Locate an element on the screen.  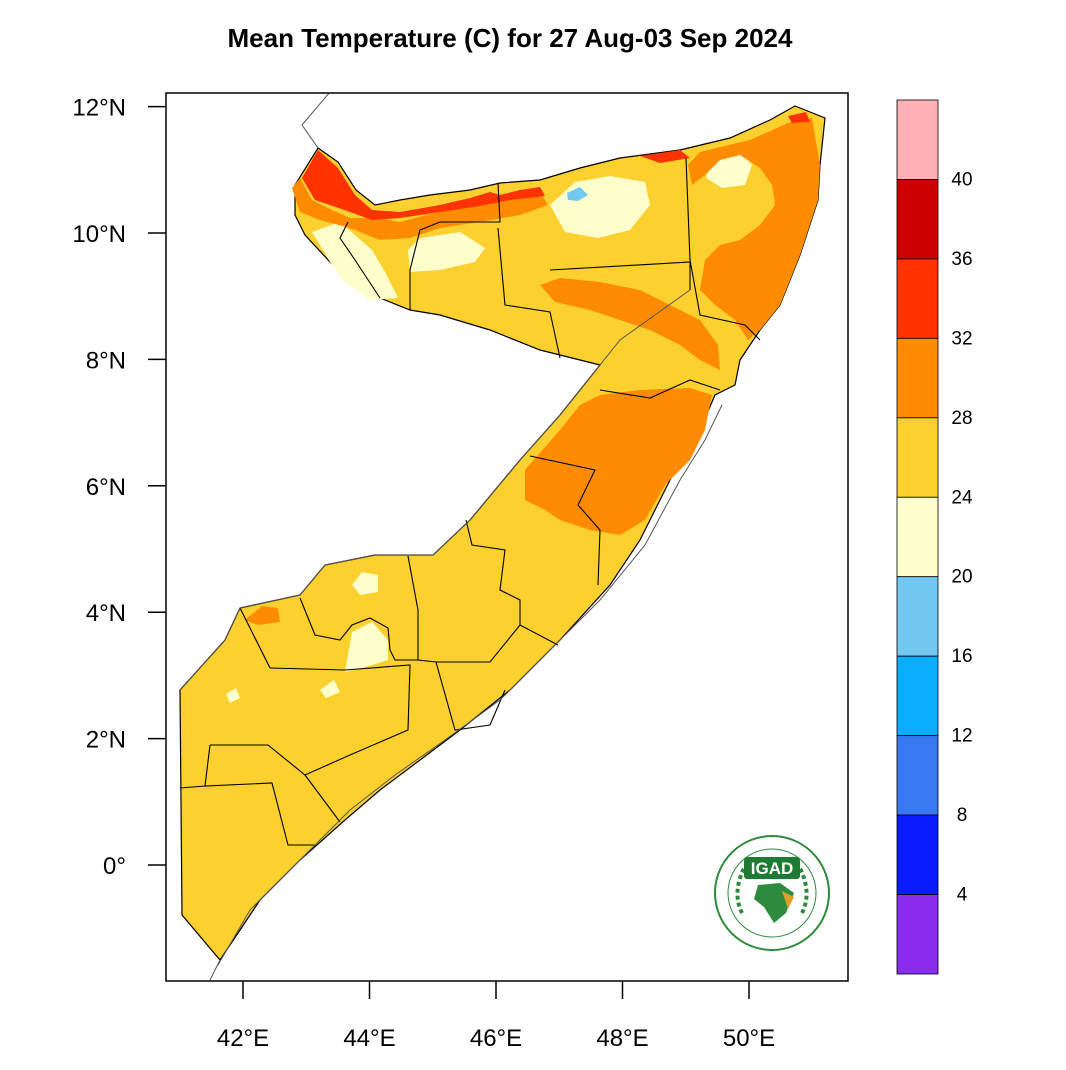
x-axis: 42°E 44°E 46°E 48°E 50°E is located at coordinates (496, 1016).